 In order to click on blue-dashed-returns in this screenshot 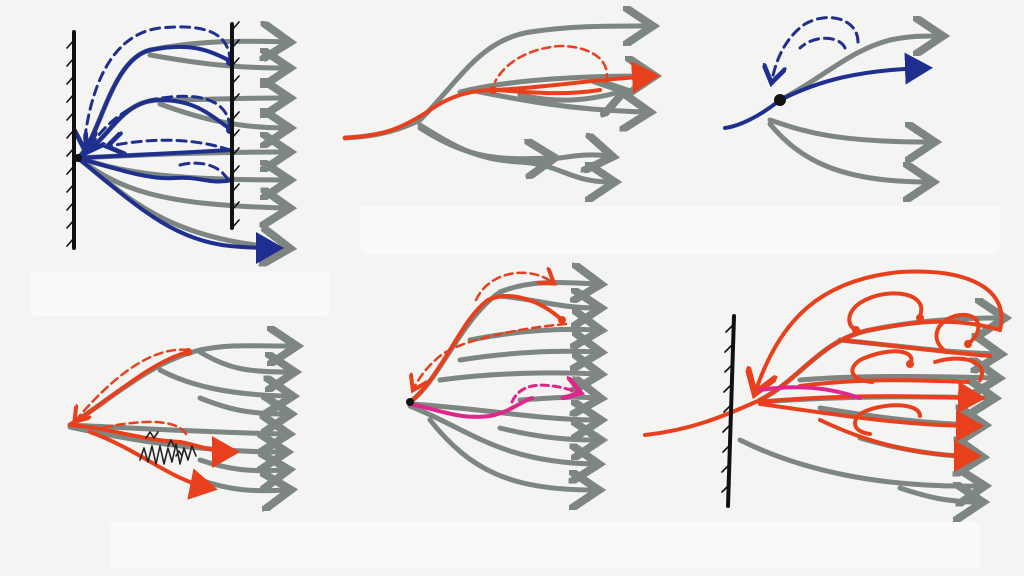, I will do `click(158, 103)`.